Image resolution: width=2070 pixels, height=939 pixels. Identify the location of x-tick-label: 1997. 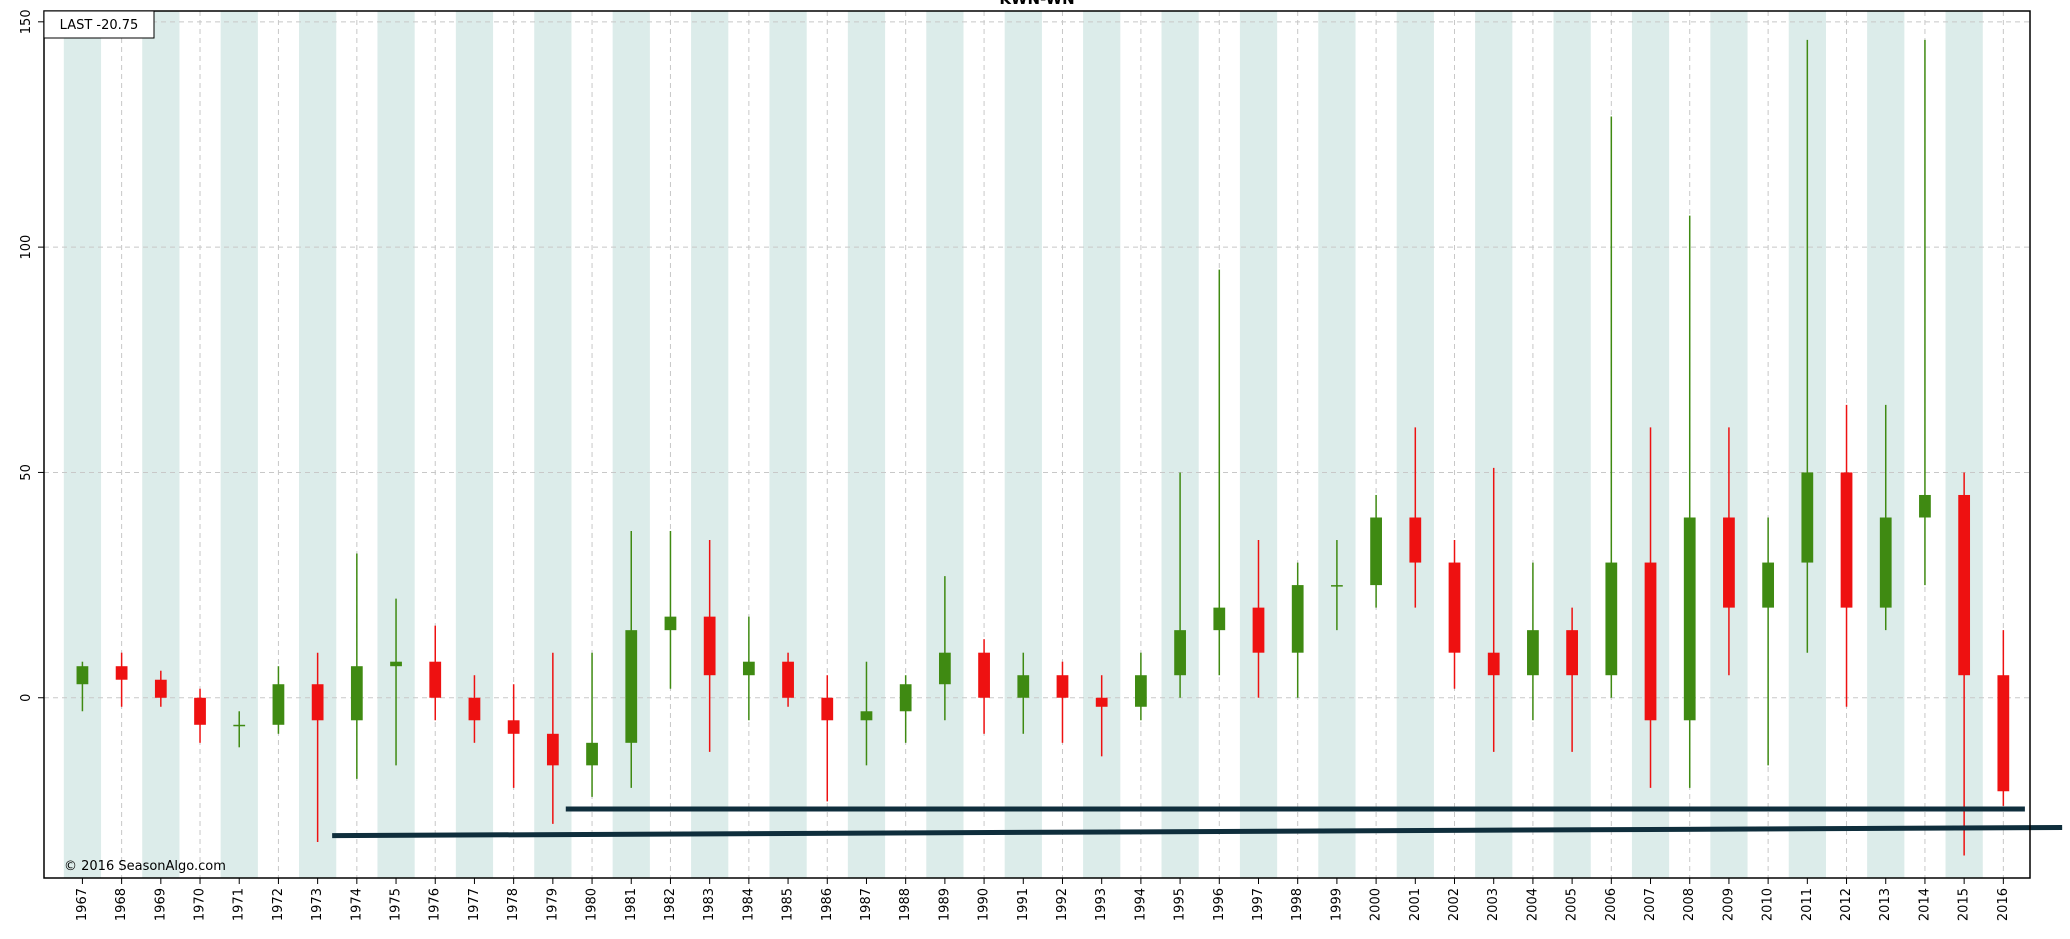
(1258, 904).